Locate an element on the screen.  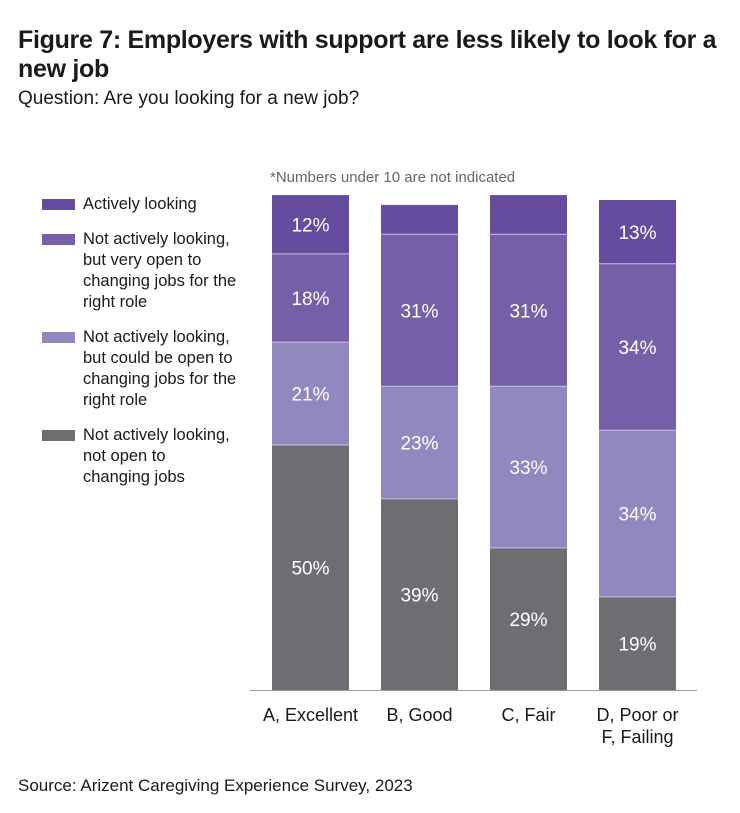
chart-note: *Numbers under 10 are not indicated is located at coordinates (393, 177).